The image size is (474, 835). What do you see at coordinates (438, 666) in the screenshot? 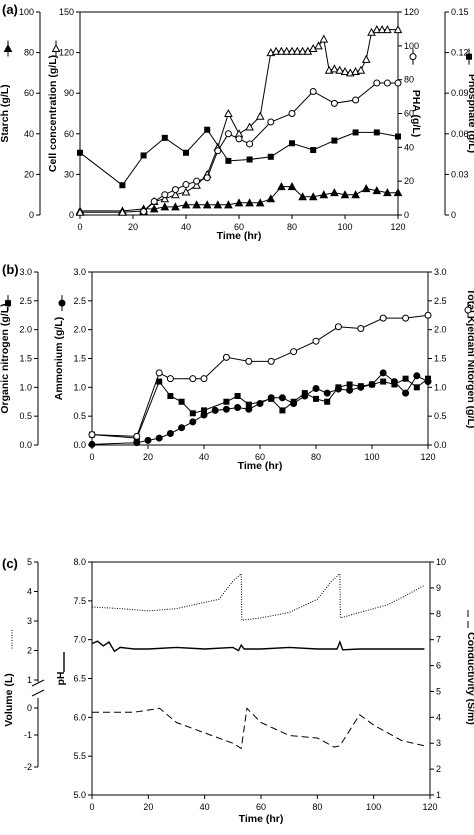
I see `conductivity-tick-label: 6` at bounding box center [438, 666].